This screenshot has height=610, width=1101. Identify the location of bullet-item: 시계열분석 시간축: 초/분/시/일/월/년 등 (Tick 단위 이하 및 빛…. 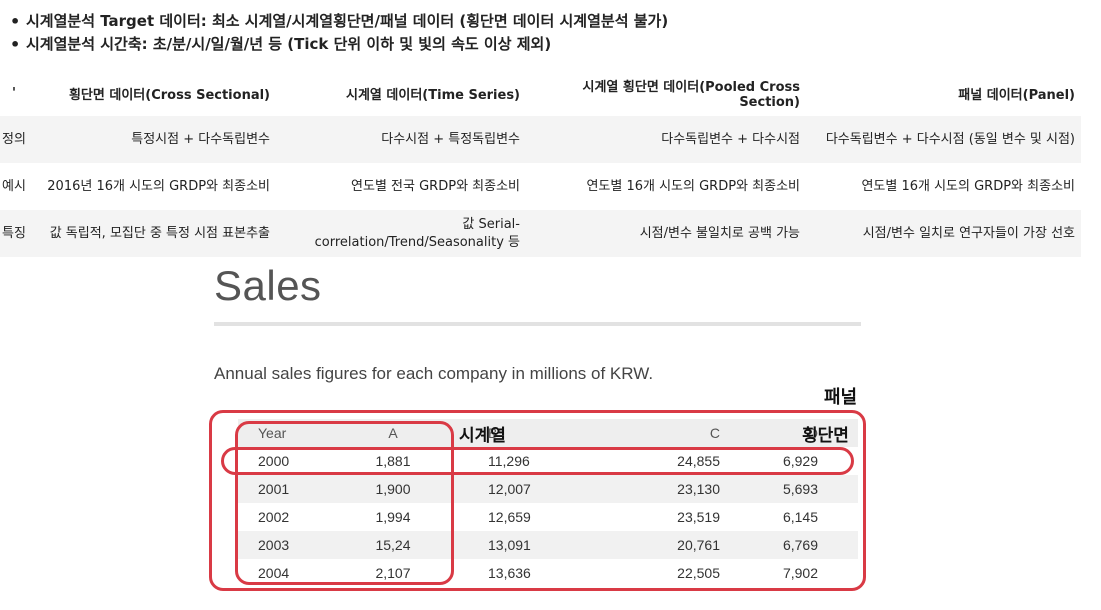
(338, 44).